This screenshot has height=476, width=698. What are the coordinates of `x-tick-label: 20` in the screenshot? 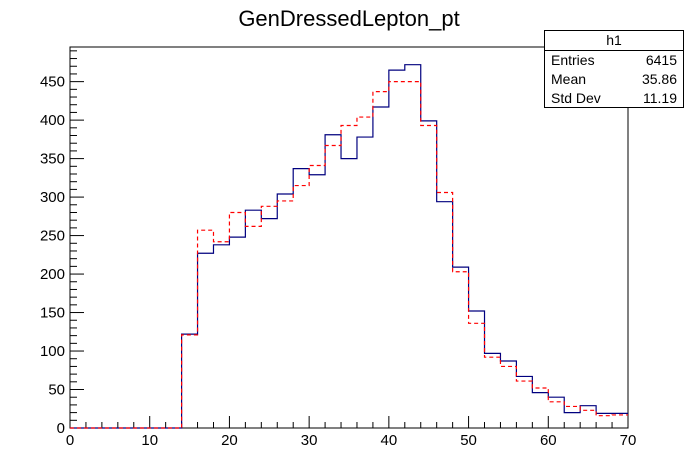 It's located at (229, 440).